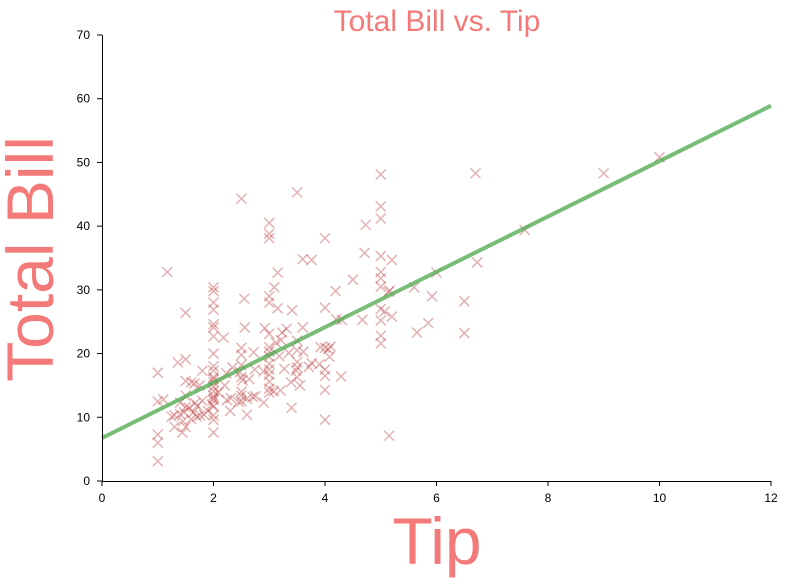 This screenshot has height=583, width=785. Describe the element at coordinates (84, 99) in the screenshot. I see `y-tick-label: 60` at that location.